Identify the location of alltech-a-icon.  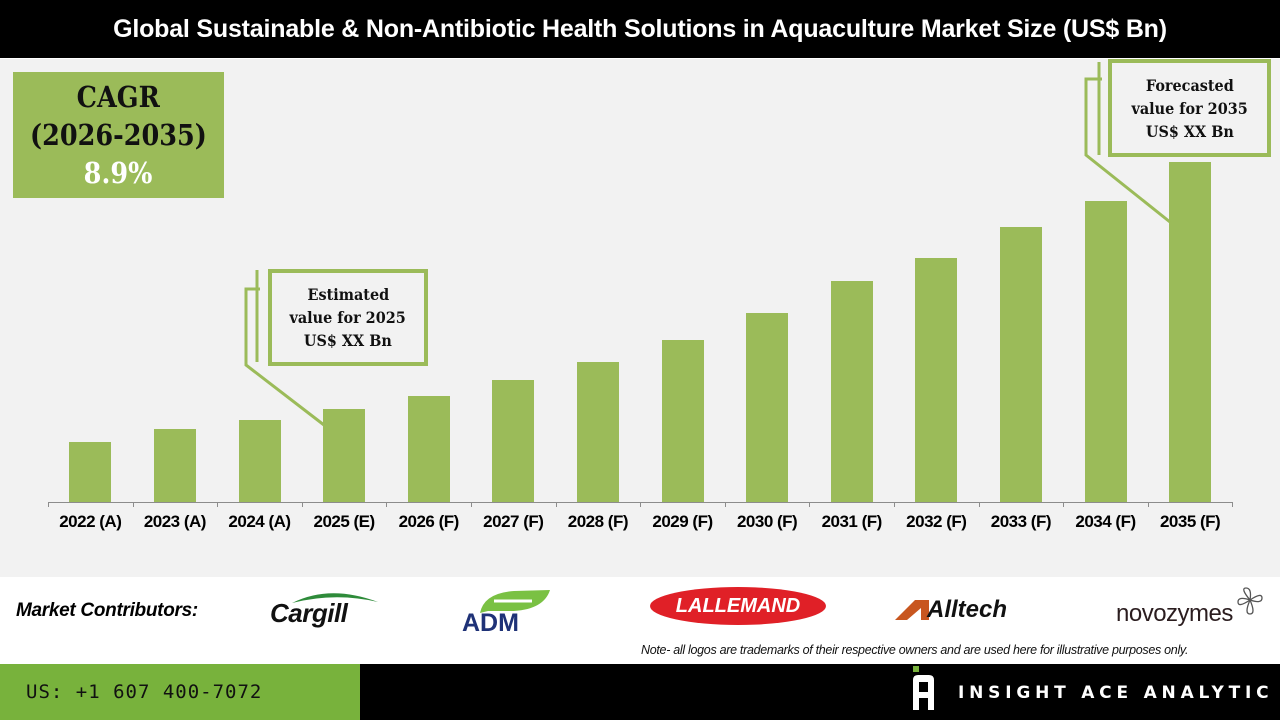
(912, 610).